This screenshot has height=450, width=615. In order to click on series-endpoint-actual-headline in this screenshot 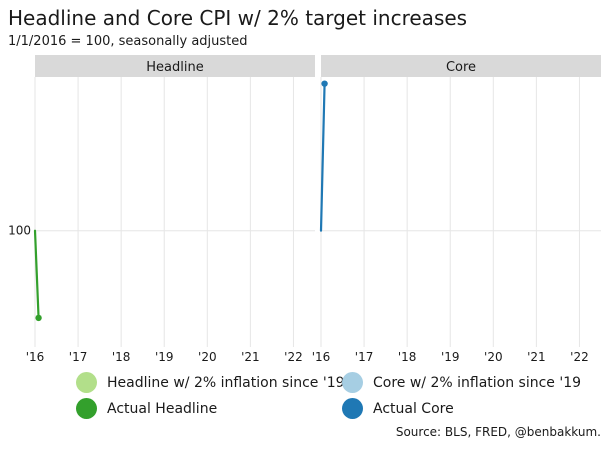, I will do `click(38, 318)`.